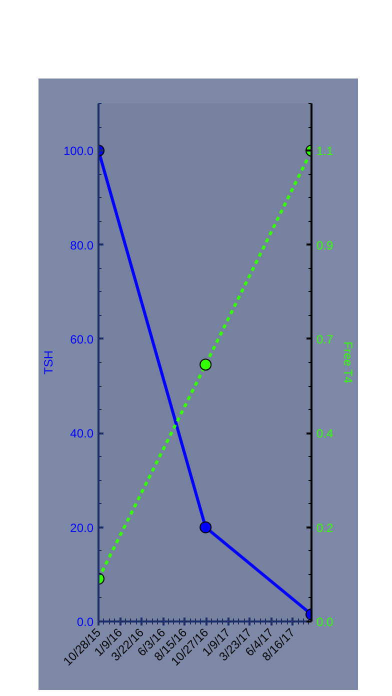  I want to click on y-tick-label: 80.0, so click(82, 245).